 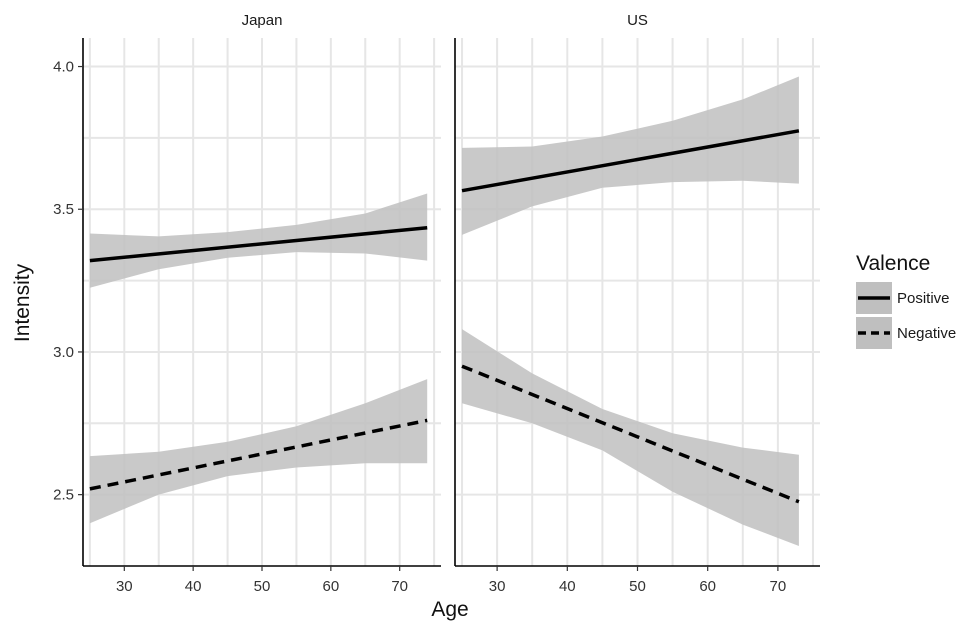 What do you see at coordinates (258, 244) in the screenshot?
I see `series-line-japan-positive` at bounding box center [258, 244].